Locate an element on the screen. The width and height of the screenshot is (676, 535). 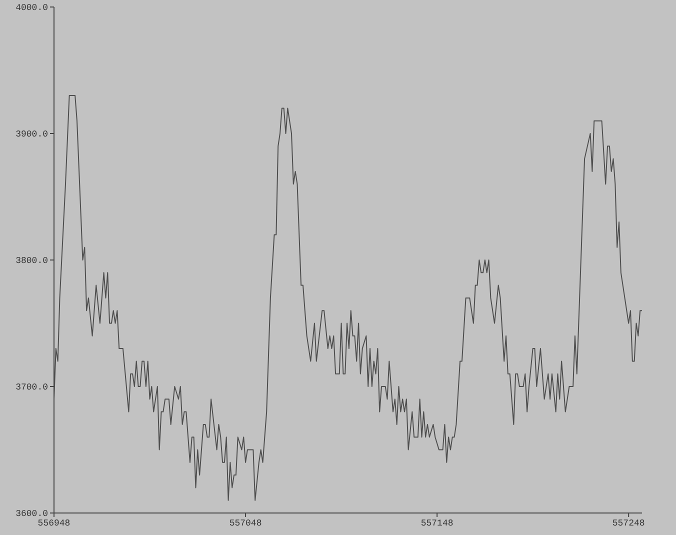
x-tick-label: 556948 is located at coordinates (54, 523).